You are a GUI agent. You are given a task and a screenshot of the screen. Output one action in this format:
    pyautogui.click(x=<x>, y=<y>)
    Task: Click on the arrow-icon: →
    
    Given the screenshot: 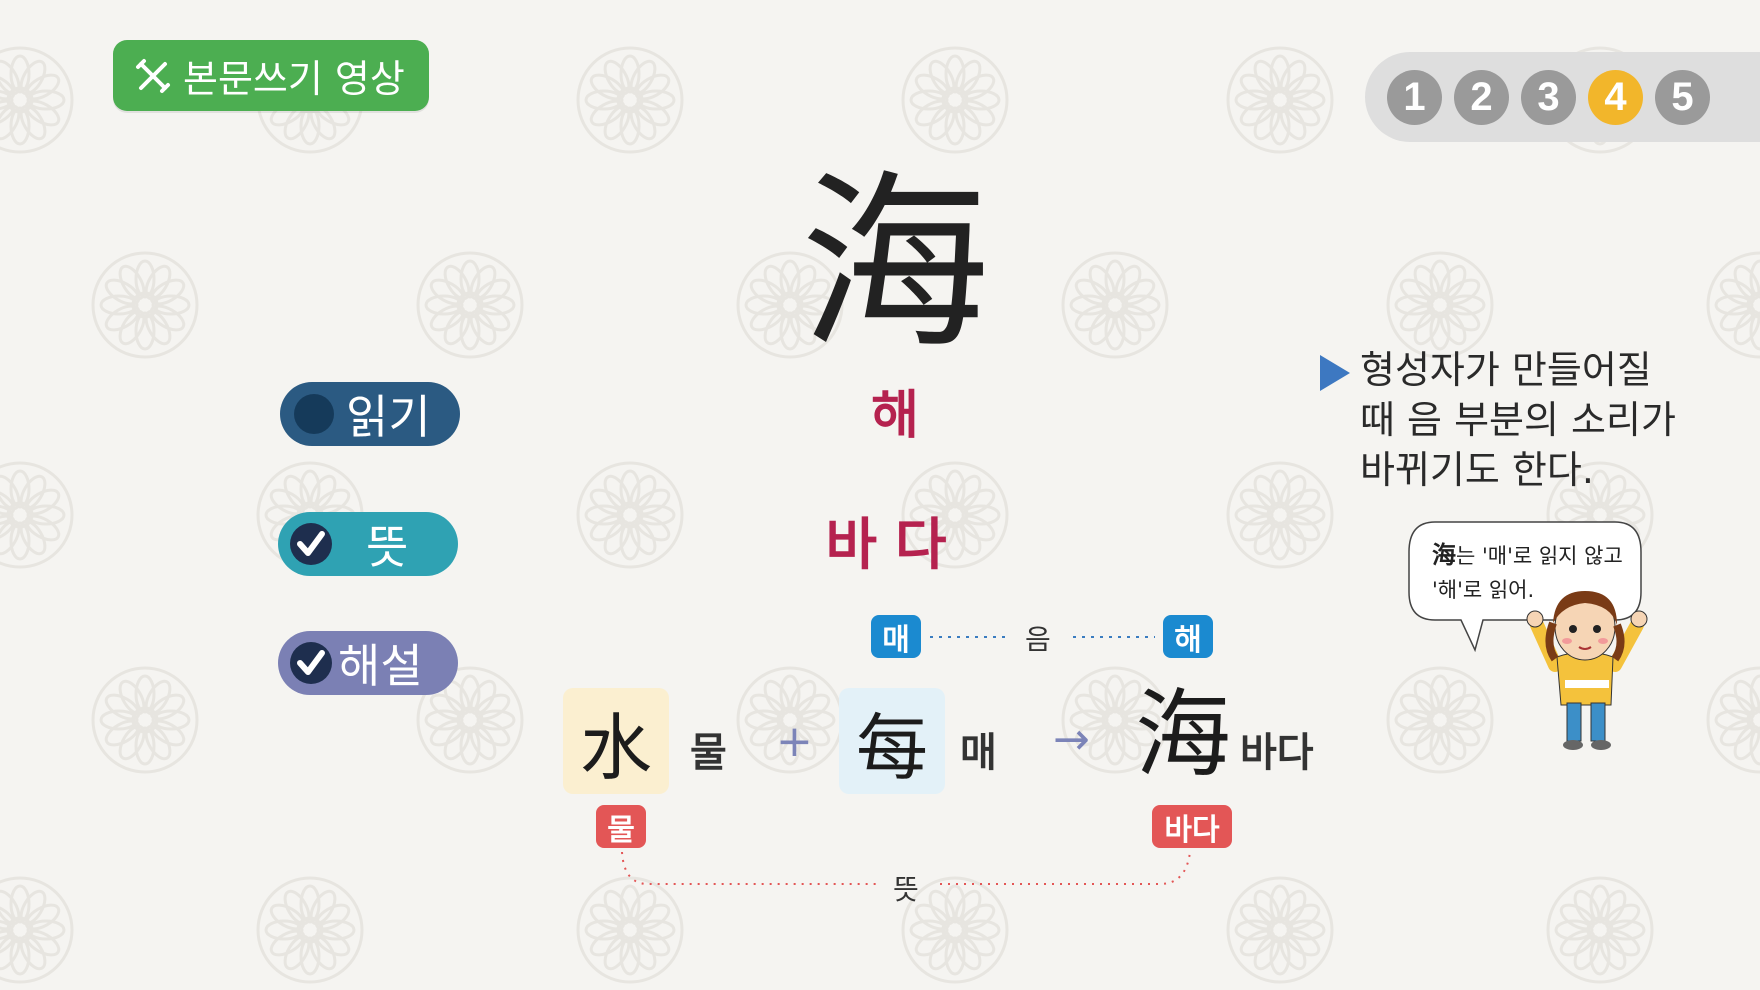 What is the action you would take?
    pyautogui.click(x=1071, y=739)
    